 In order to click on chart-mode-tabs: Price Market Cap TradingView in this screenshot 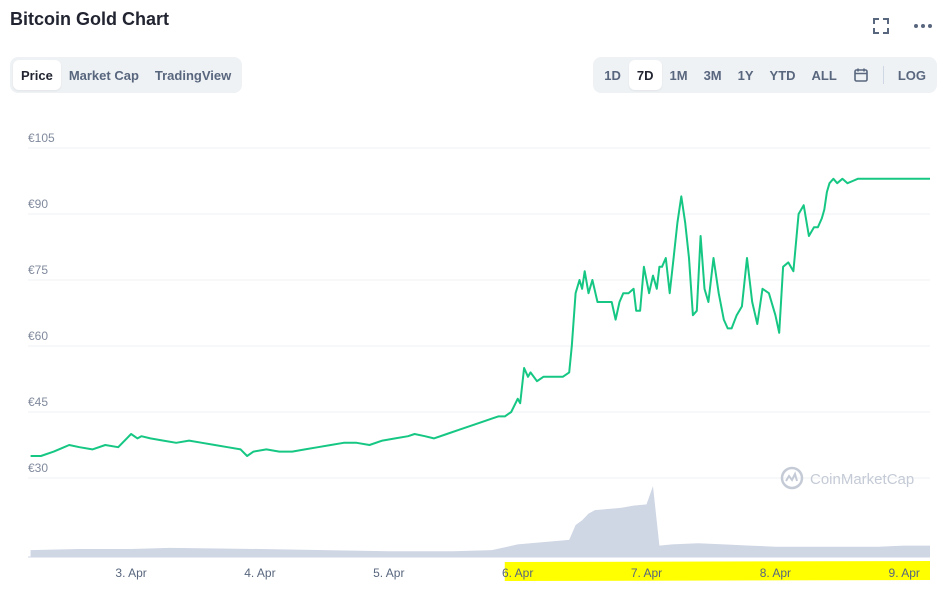, I will do `click(126, 75)`.